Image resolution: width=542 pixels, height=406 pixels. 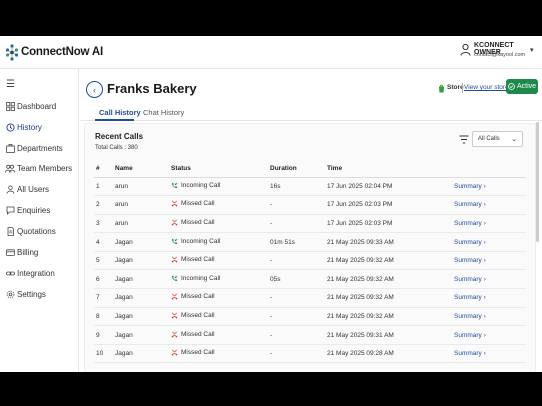 What do you see at coordinates (164, 112) in the screenshot?
I see `tab-chat-history: Chat History` at bounding box center [164, 112].